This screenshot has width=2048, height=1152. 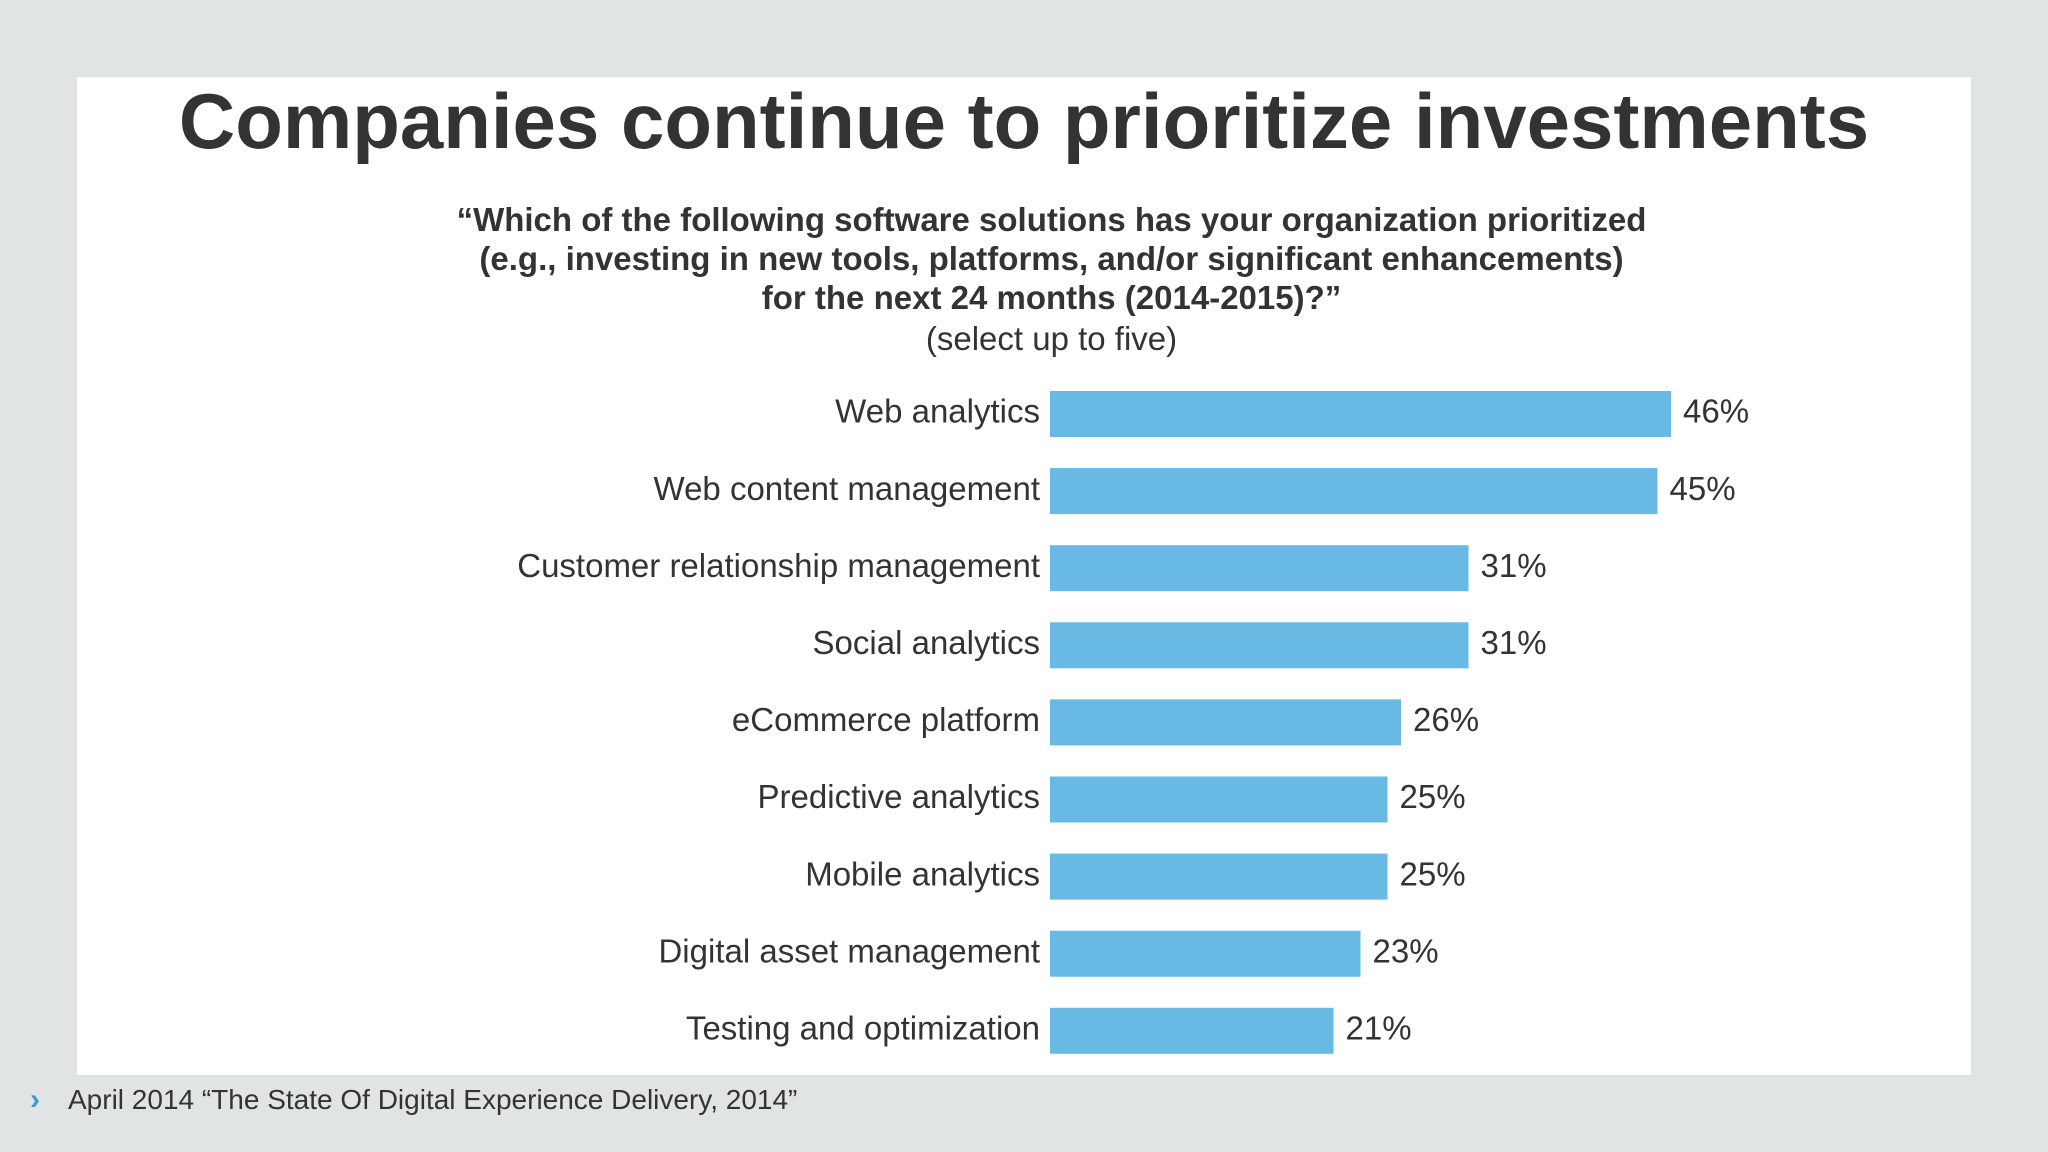 I want to click on category-label-5: Predictive analytics, so click(x=899, y=796).